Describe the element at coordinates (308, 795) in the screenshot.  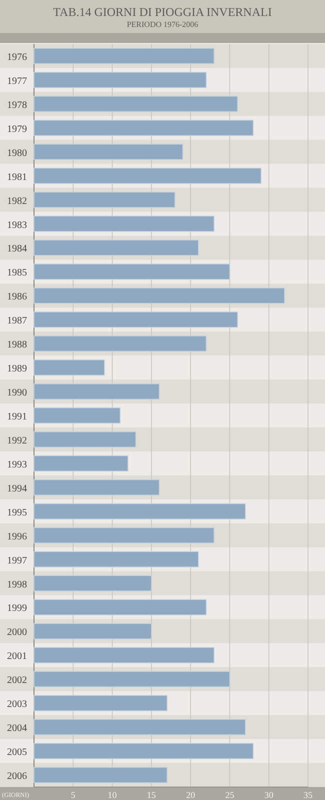
I see `x-tick-label: 35` at that location.